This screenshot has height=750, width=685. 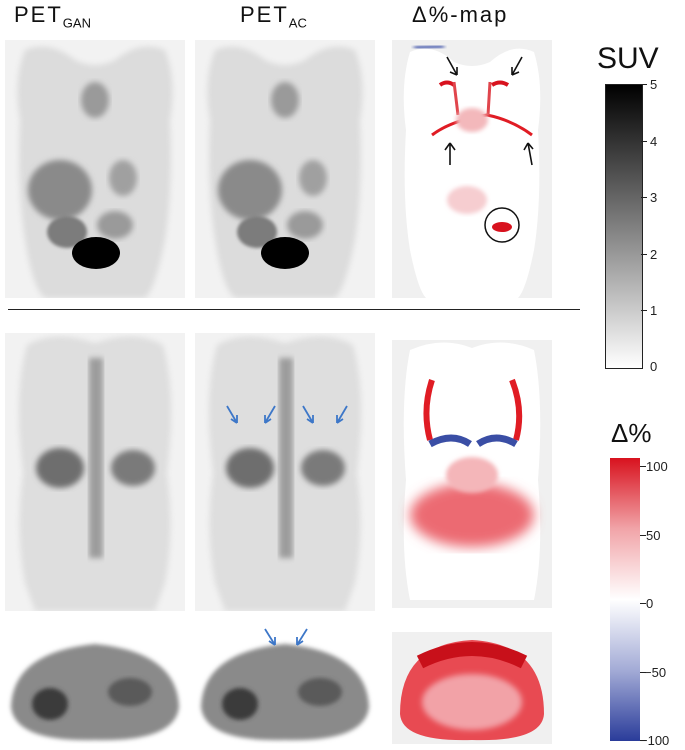 I want to click on delta-map-axial, so click(x=472, y=688).